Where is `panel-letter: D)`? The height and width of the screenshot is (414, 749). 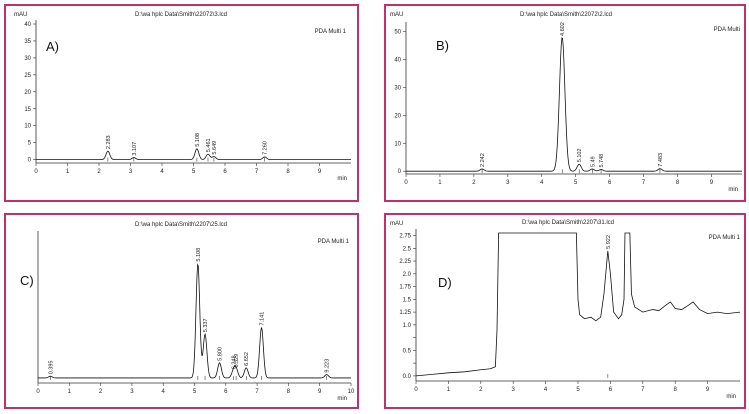 panel-letter: D) is located at coordinates (445, 282).